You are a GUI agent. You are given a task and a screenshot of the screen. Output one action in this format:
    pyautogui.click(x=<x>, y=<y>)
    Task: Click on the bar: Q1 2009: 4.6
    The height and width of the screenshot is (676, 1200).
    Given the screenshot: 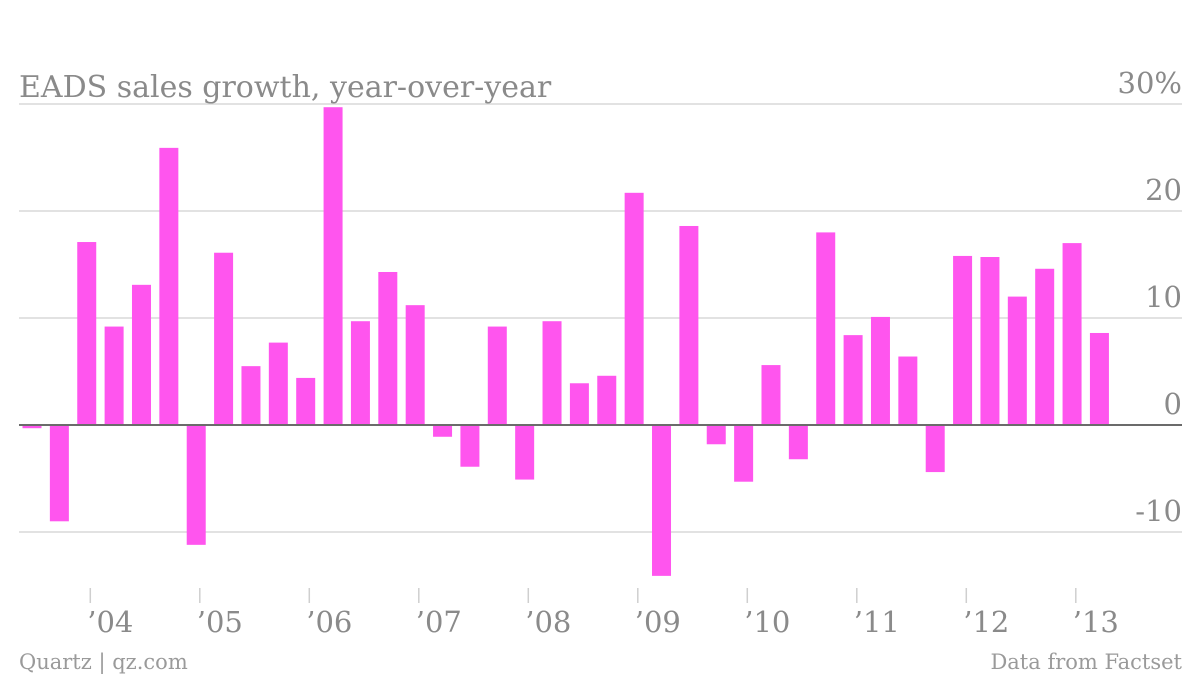 What is the action you would take?
    pyautogui.click(x=607, y=400)
    